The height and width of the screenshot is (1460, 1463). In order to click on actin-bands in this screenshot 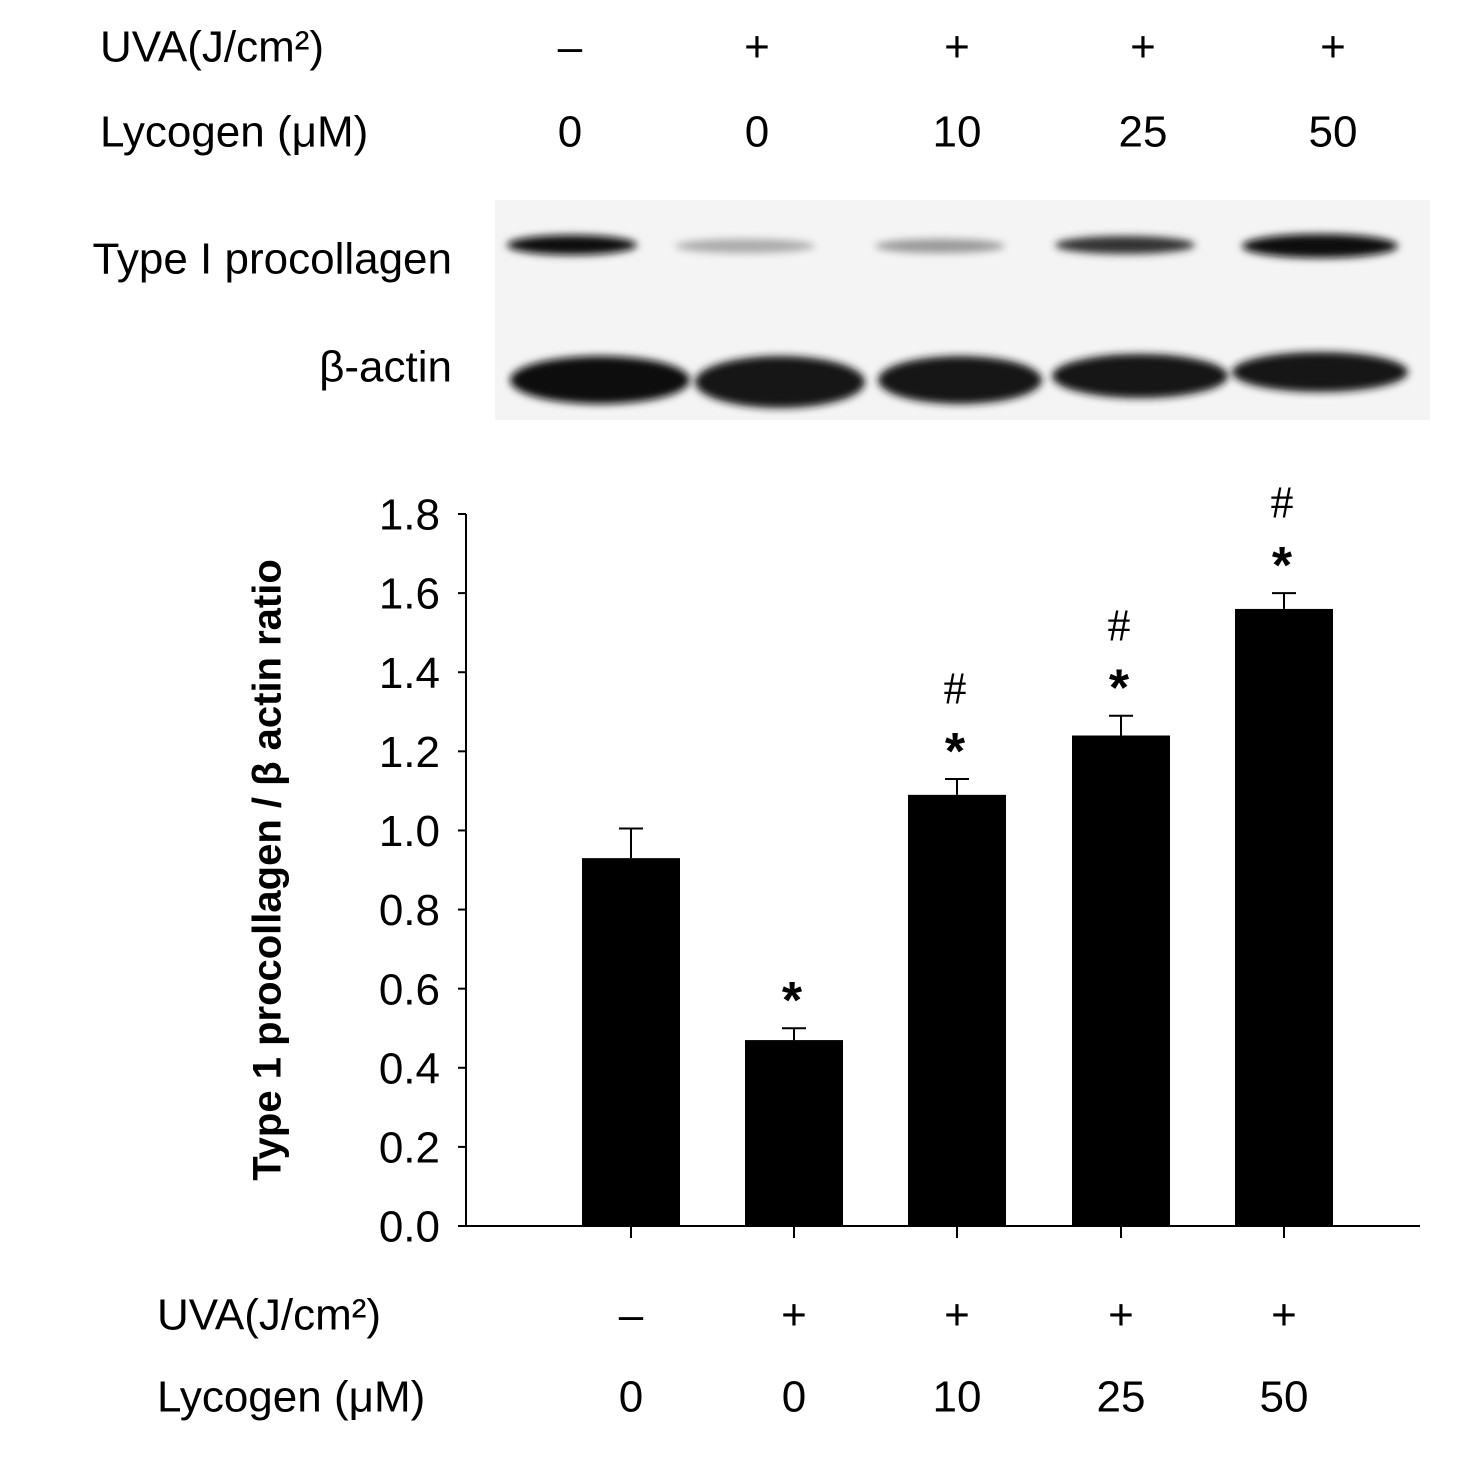, I will do `click(959, 380)`.